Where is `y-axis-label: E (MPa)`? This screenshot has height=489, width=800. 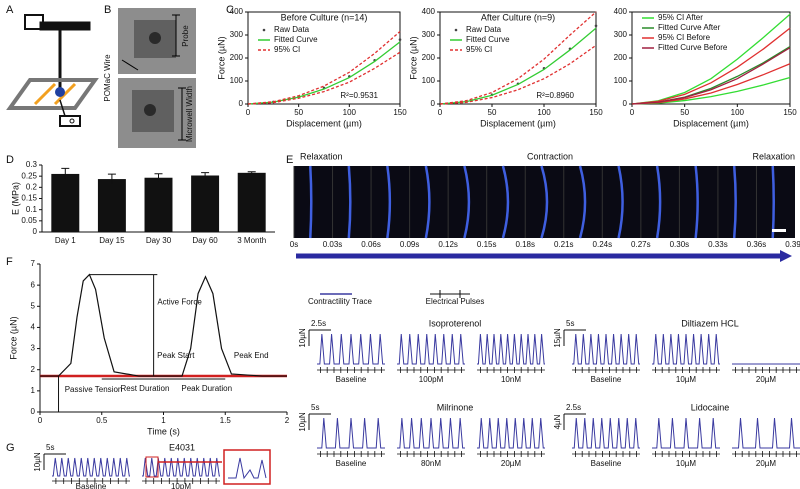
y-axis-label: E (MPa) is located at coordinates (15, 198).